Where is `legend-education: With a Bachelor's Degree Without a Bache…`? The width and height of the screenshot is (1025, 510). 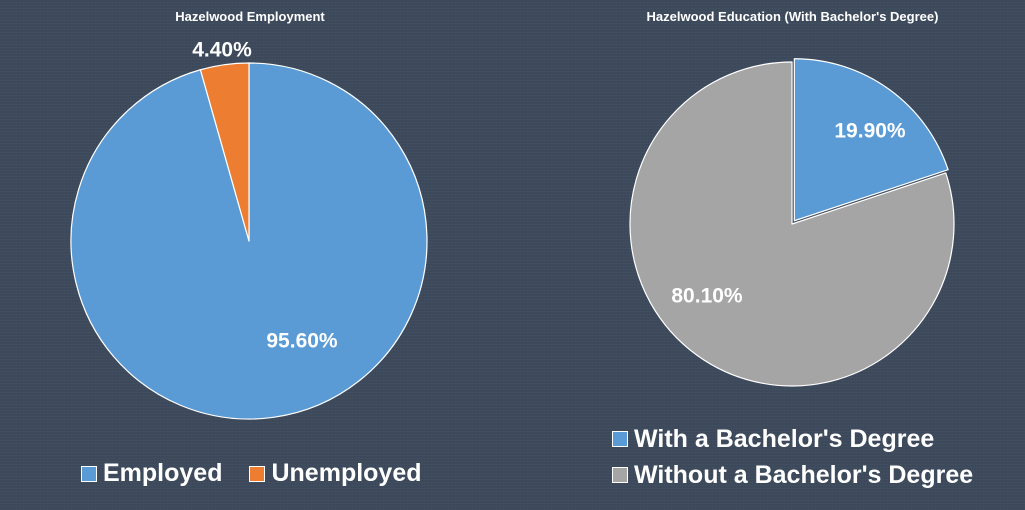
legend-education: With a Bachelor's Degree Without a Bache… is located at coordinates (792, 457).